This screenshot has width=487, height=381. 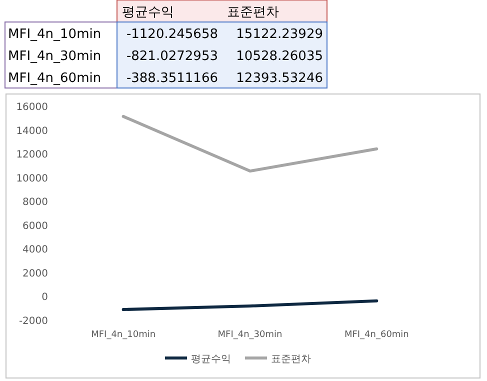 I want to click on text: -821.0272953, so click(x=172, y=56).